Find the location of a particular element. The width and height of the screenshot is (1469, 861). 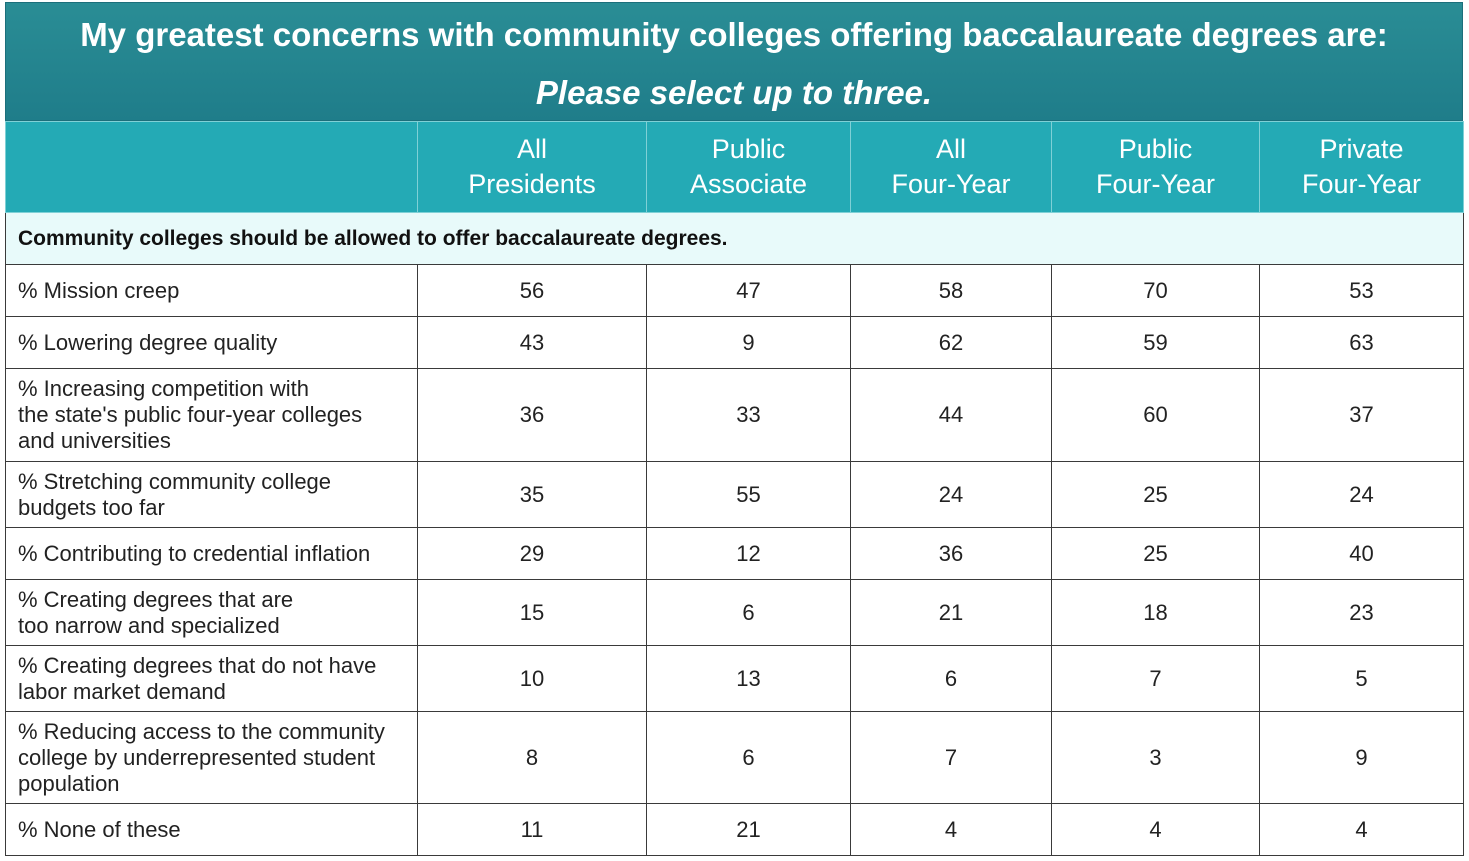

cell-value: 59 is located at coordinates (1155, 342).